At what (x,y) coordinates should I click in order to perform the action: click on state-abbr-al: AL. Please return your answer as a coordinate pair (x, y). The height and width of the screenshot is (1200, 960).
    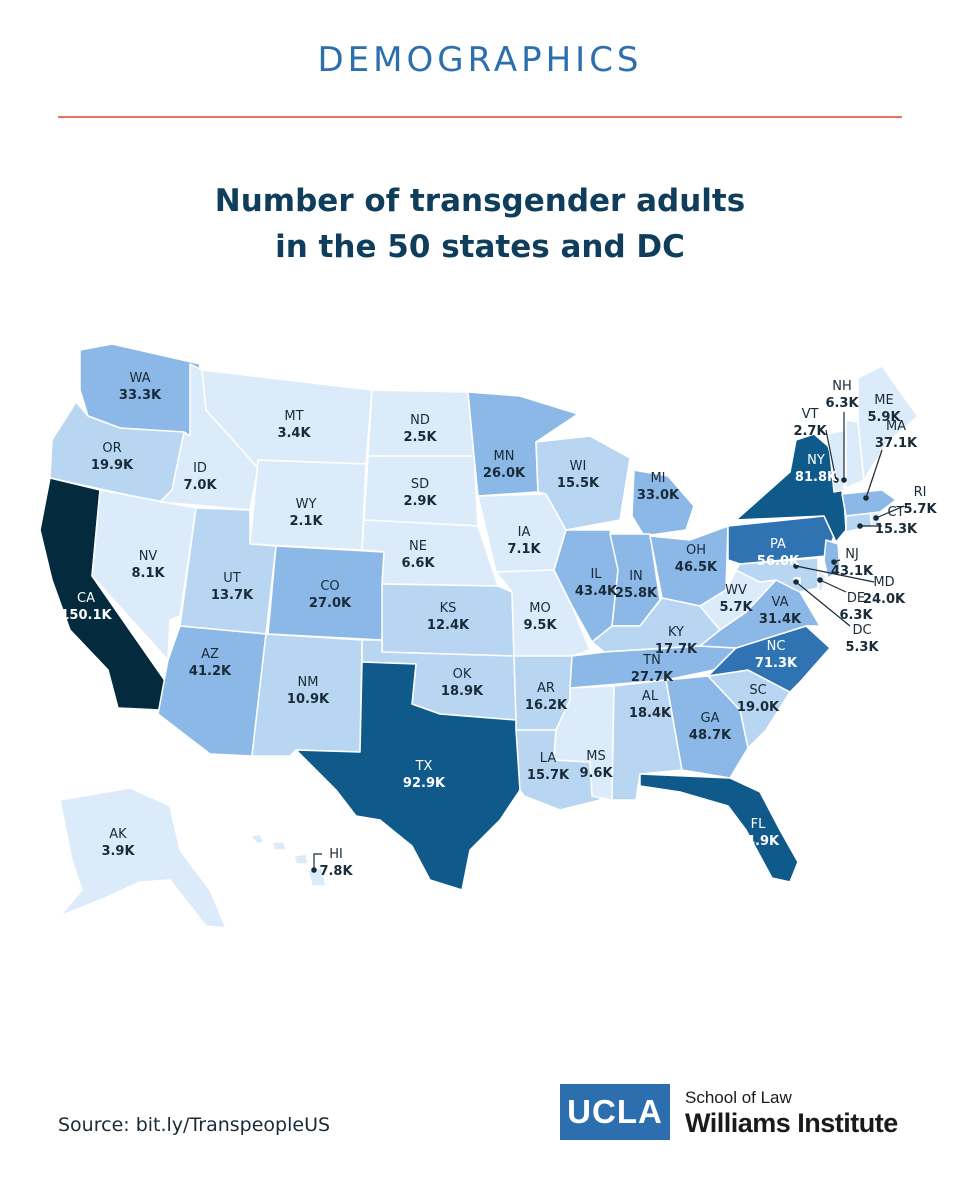
    Looking at the image, I should click on (650, 696).